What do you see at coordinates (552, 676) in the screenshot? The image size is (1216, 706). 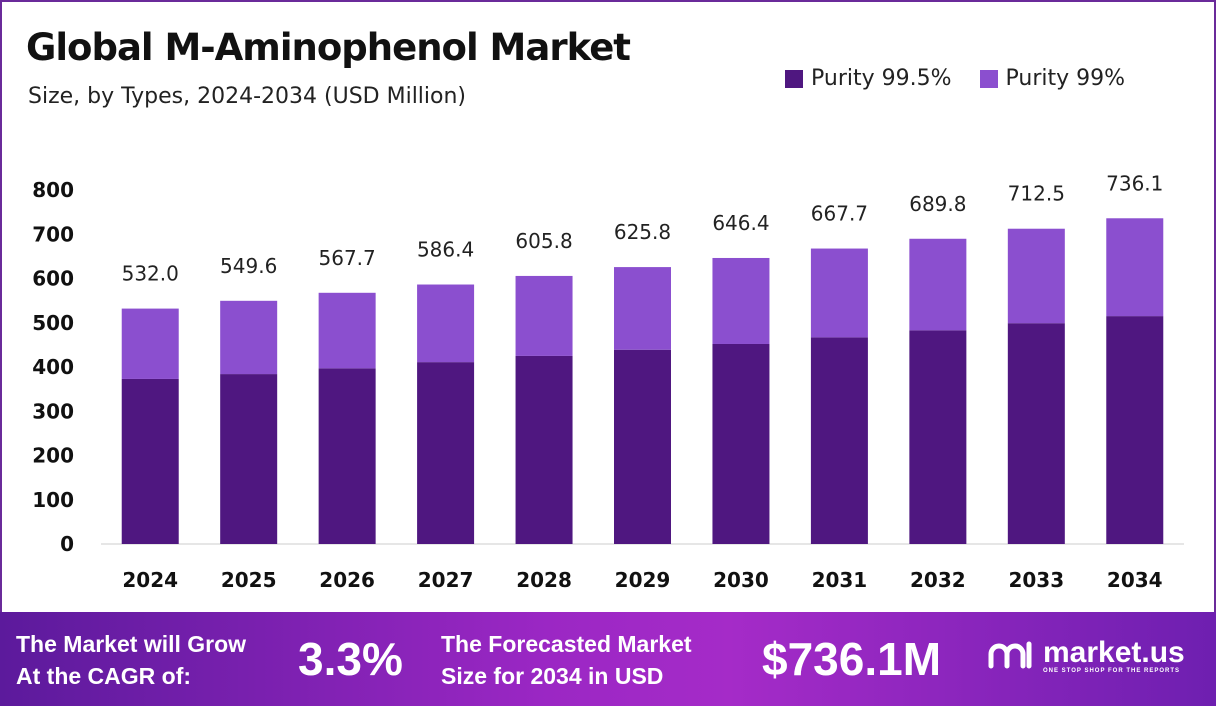 I see `forecast-label-line: Size for 2034 in USD` at bounding box center [552, 676].